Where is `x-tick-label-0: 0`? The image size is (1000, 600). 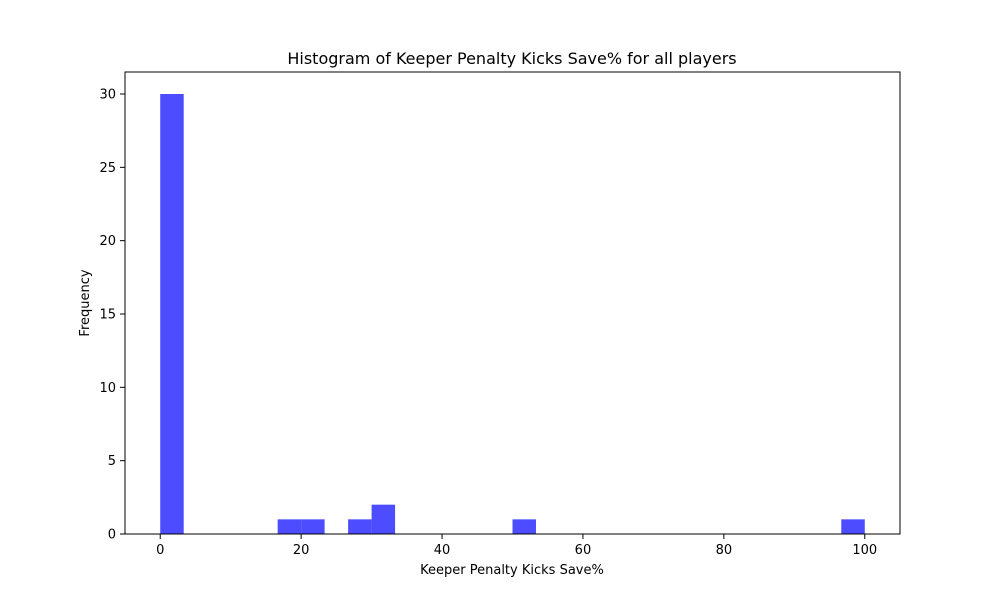
x-tick-label-0: 0 is located at coordinates (160, 550).